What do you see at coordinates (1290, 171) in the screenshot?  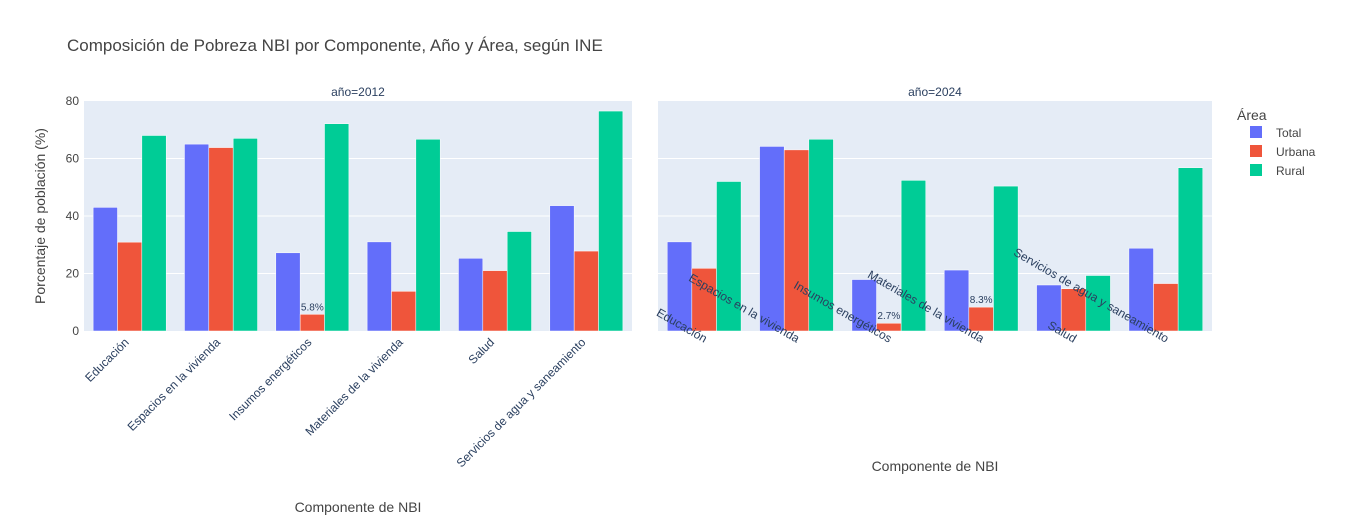 I see `legend-item-label: Rural` at bounding box center [1290, 171].